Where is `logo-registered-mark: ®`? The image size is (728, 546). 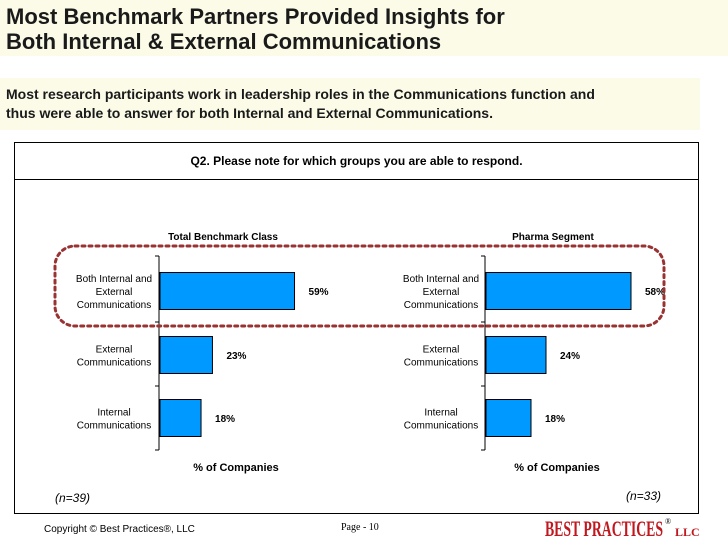
logo-registered-mark: ® is located at coordinates (668, 521).